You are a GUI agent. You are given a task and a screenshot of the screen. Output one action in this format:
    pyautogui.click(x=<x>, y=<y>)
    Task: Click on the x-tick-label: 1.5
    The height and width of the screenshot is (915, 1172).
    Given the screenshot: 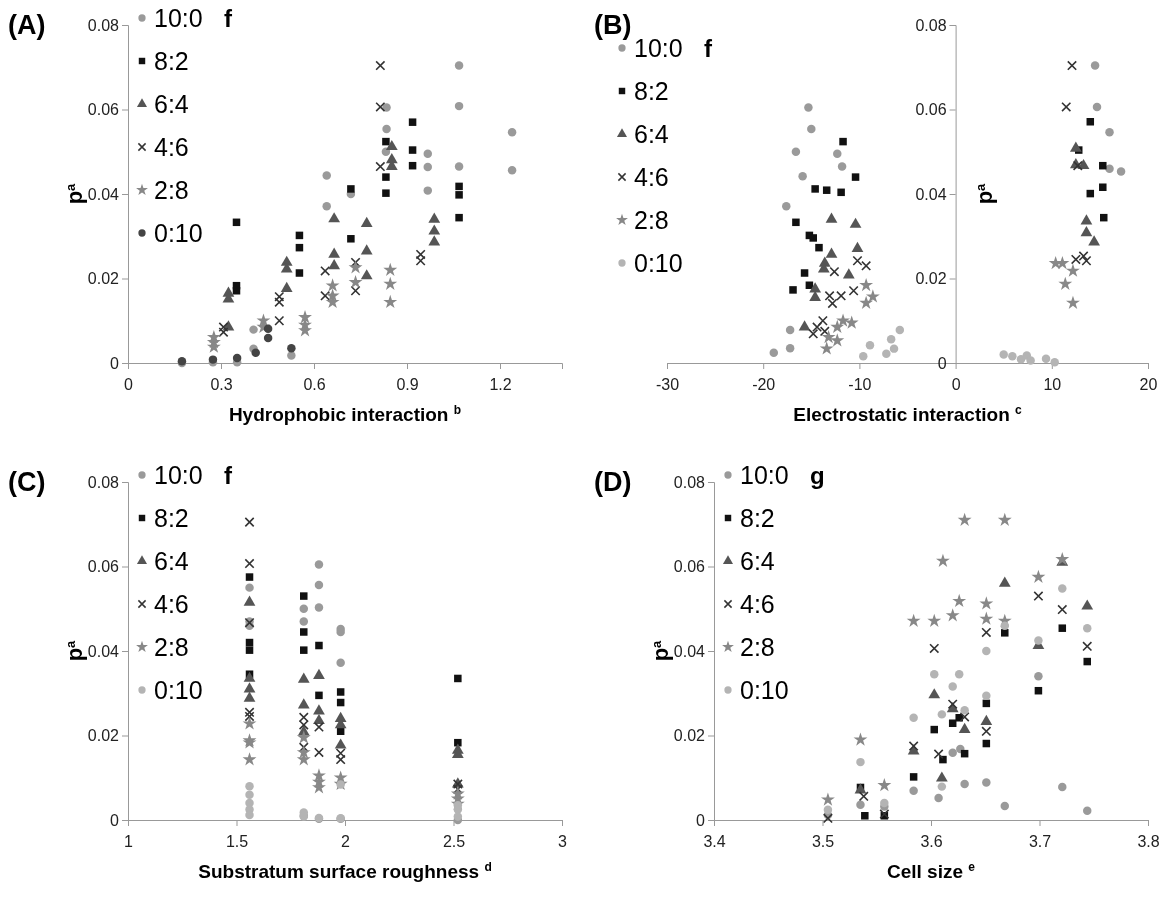 What is the action you would take?
    pyautogui.click(x=237, y=841)
    